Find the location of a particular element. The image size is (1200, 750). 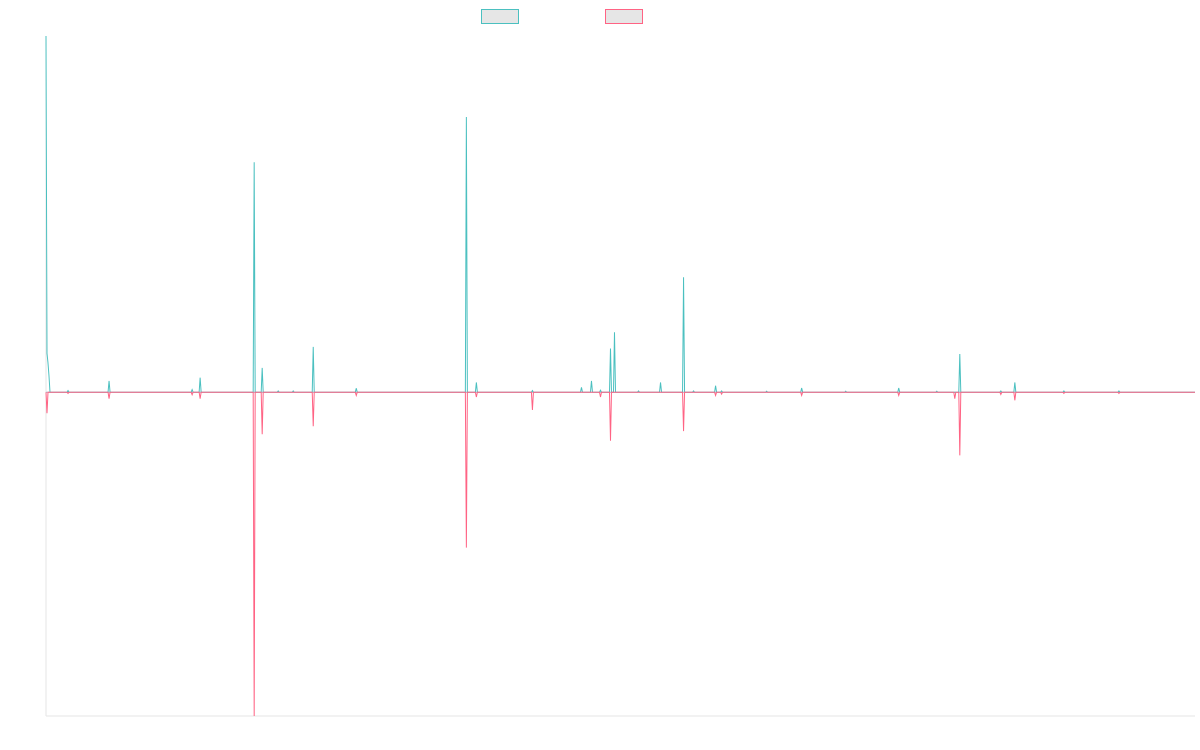

legend is located at coordinates (600, 18).